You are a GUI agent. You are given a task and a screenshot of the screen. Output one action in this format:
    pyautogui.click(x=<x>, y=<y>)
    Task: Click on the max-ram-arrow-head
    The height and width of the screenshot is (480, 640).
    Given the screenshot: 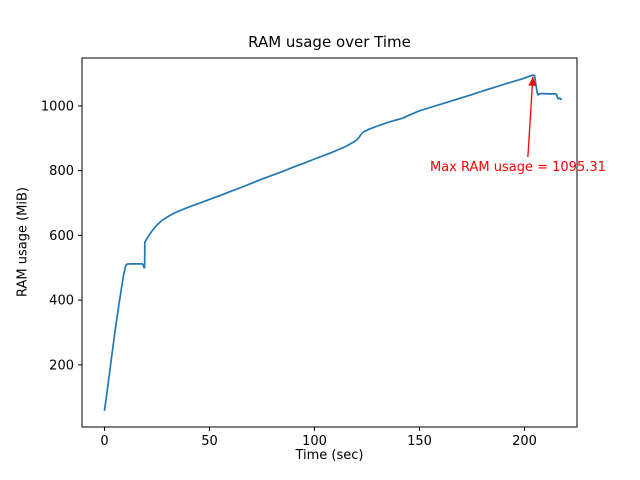 What is the action you would take?
    pyautogui.click(x=532, y=81)
    